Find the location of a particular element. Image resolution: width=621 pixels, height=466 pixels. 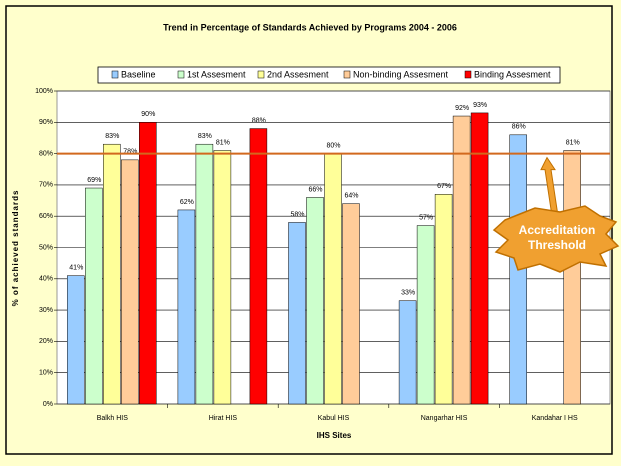

annotation: Threshold is located at coordinates (557, 245).